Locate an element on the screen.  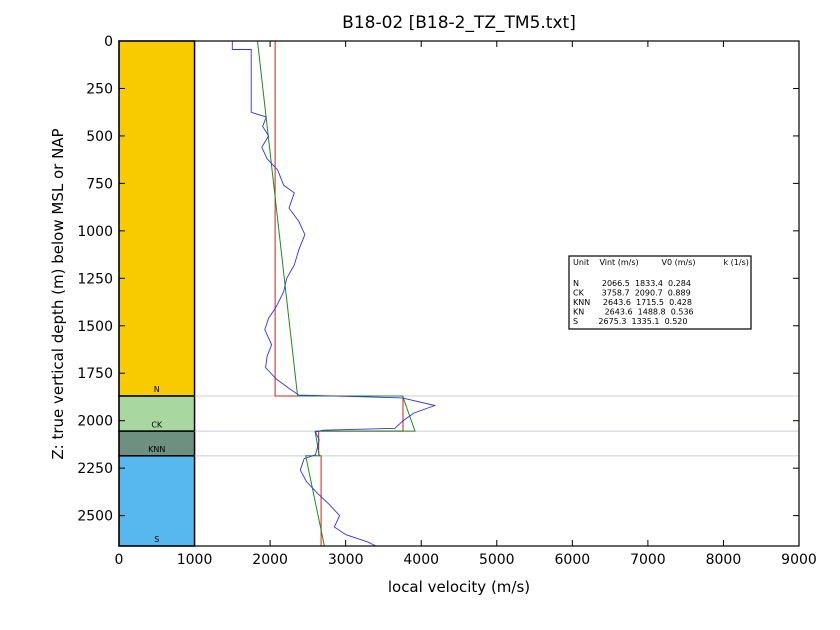
x-tick-label: 6000 is located at coordinates (573, 560).